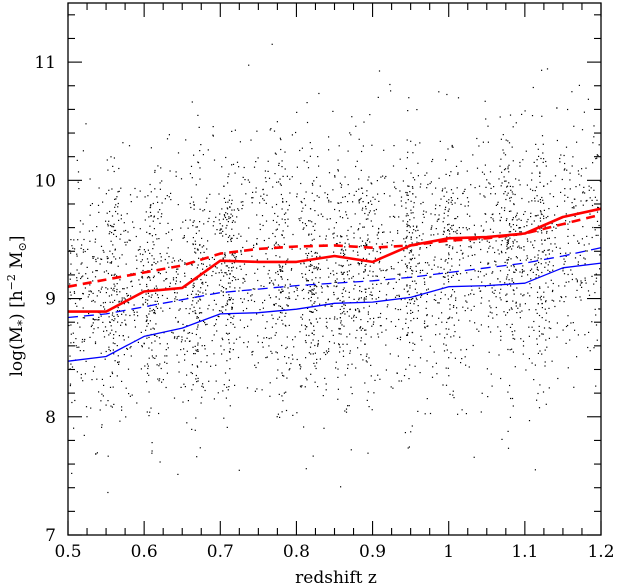 The width and height of the screenshot is (617, 587). What do you see at coordinates (372, 552) in the screenshot?
I see `x-tick-label: 0.9` at bounding box center [372, 552].